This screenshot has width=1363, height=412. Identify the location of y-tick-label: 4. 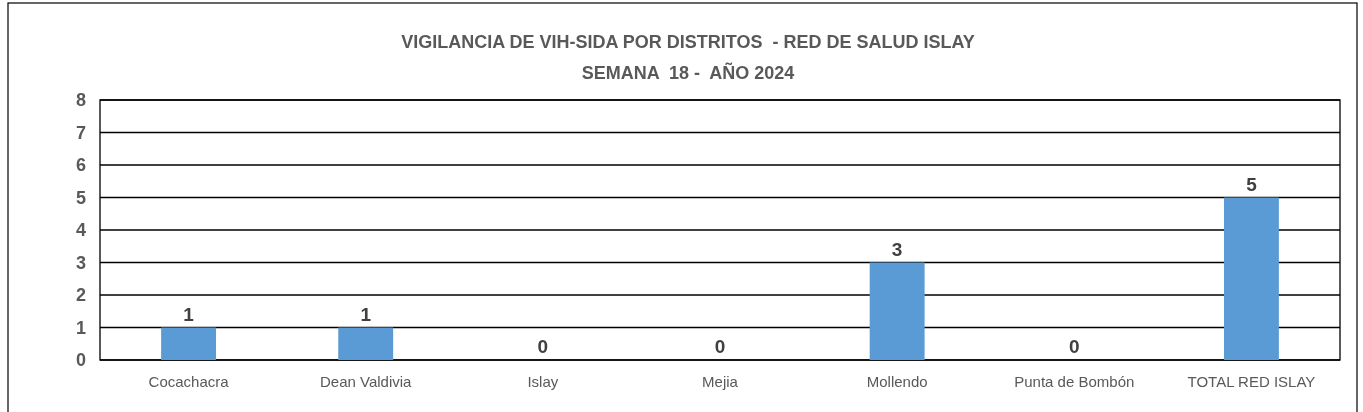
(80, 230).